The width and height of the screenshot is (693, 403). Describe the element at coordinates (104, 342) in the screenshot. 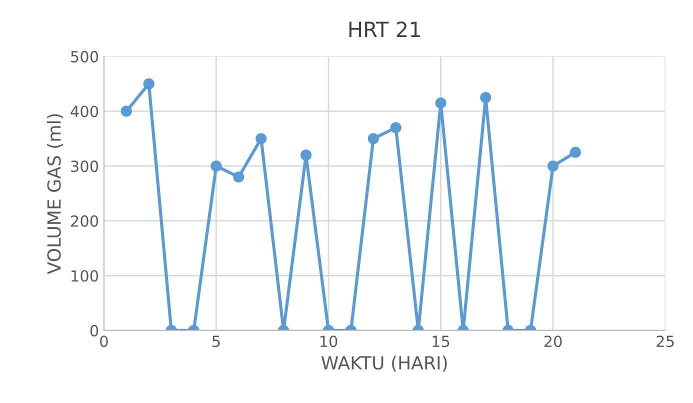

I see `x-tick-label: 0` at that location.